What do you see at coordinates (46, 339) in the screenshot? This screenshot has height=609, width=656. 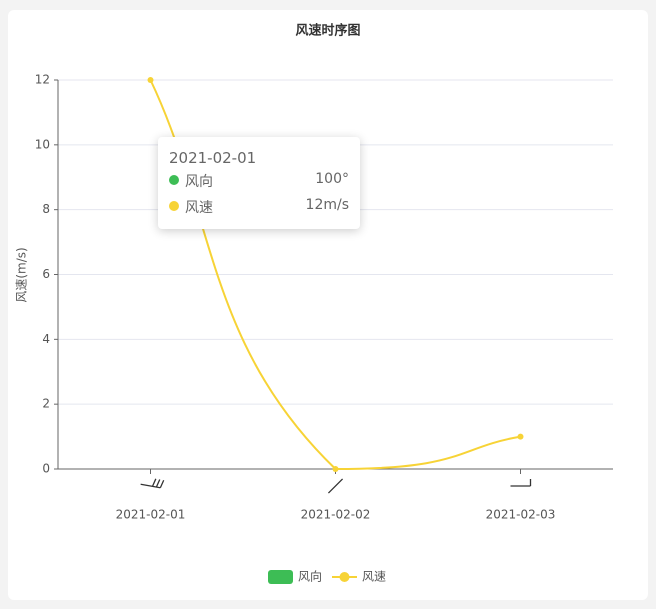 I see `y-tick-label: 4` at bounding box center [46, 339].